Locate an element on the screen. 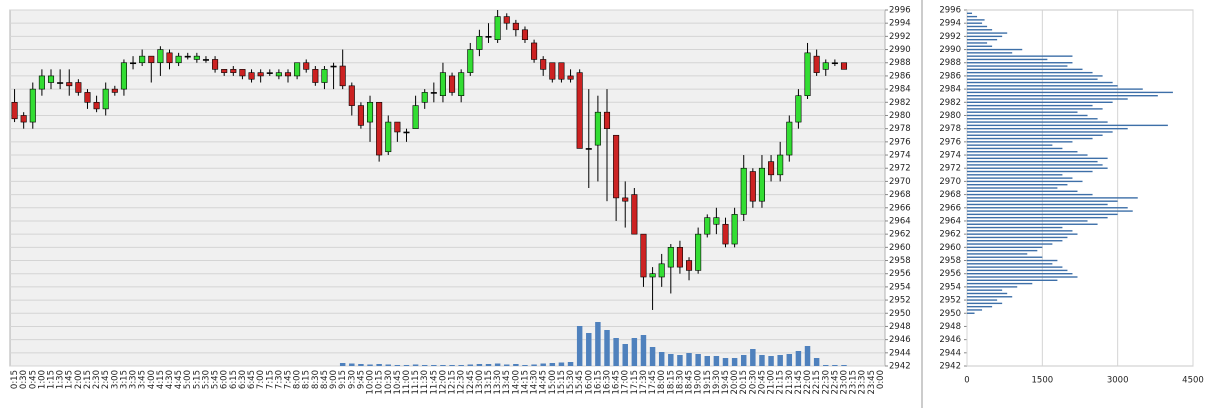 This screenshot has height=408, width=1211. x-tick-label: 0:15 is located at coordinates (15, 379).